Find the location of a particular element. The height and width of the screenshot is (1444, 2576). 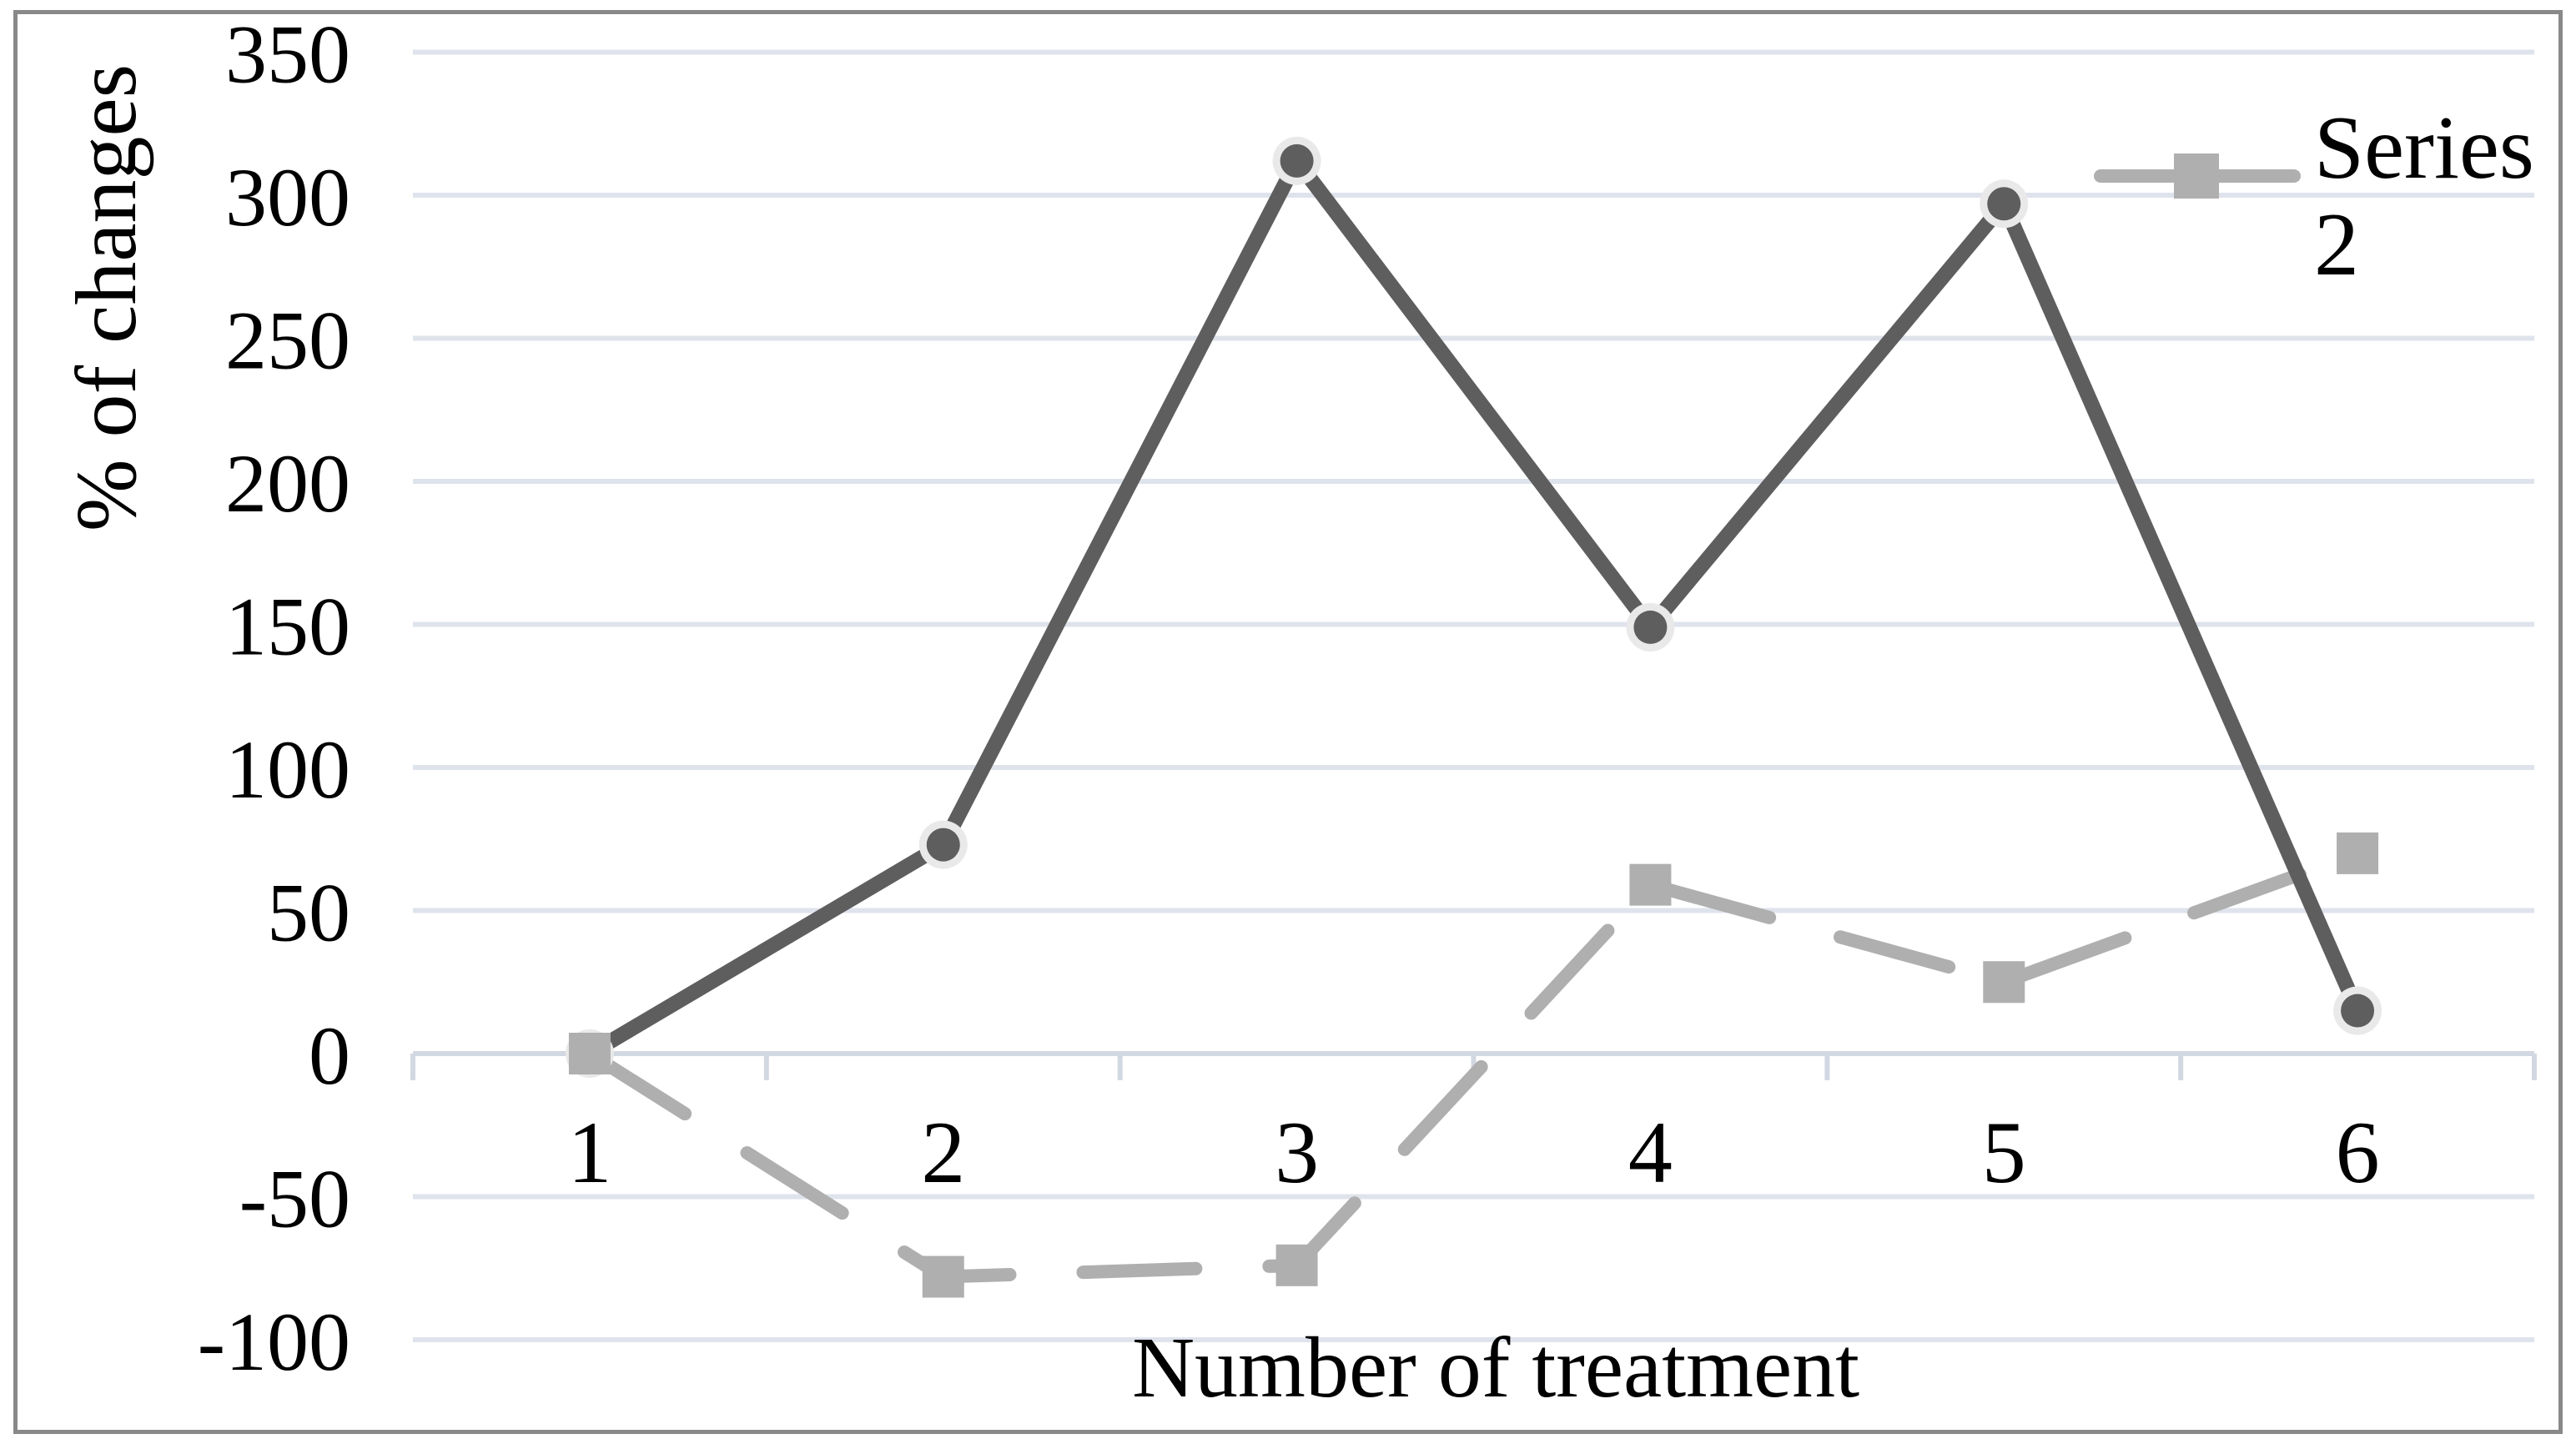

x-tick-label: 2 is located at coordinates (943, 1152).